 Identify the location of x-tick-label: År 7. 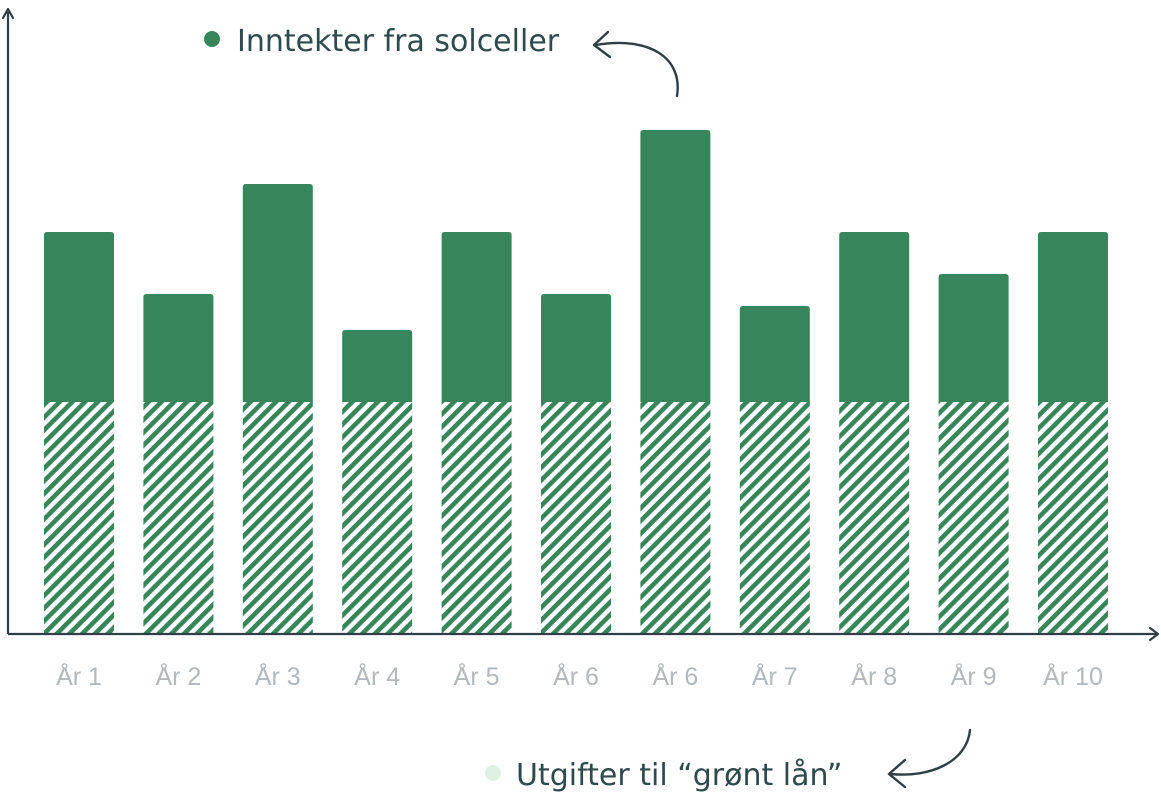
(775, 676).